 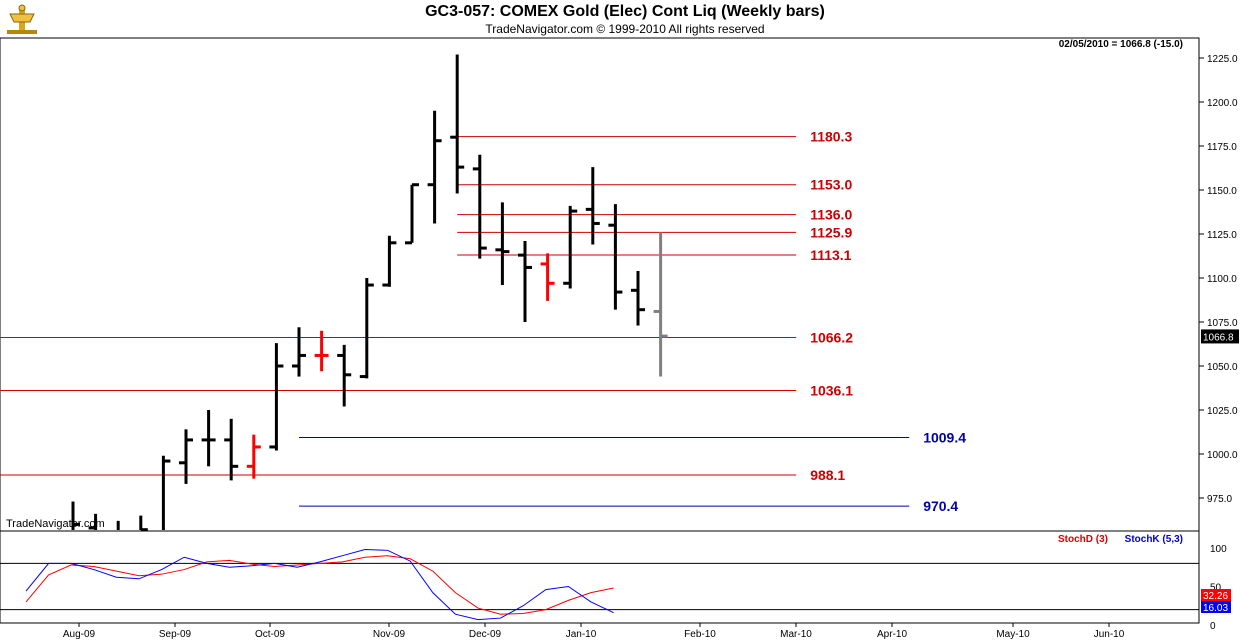 I want to click on stoch-value-label: 16.03, so click(x=1215, y=608).